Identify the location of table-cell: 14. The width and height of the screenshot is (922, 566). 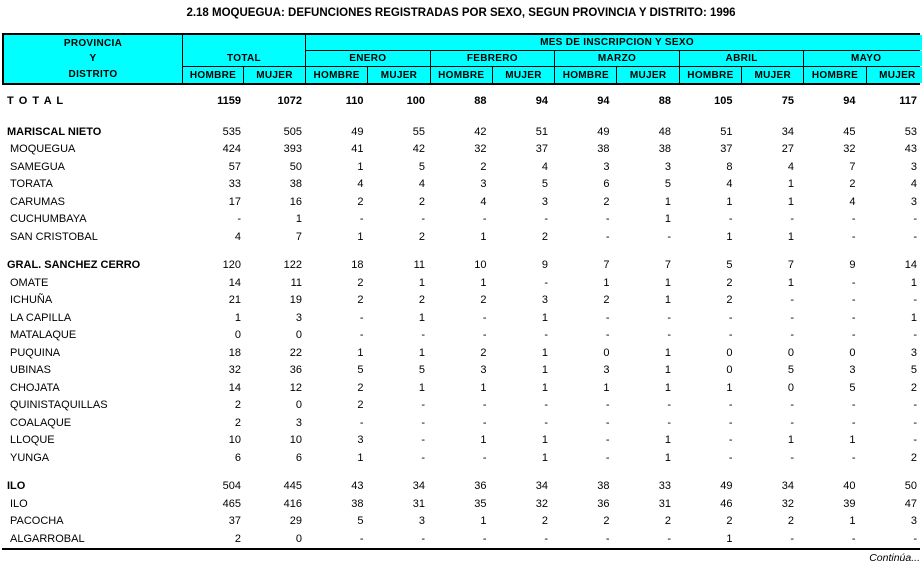
(910, 265).